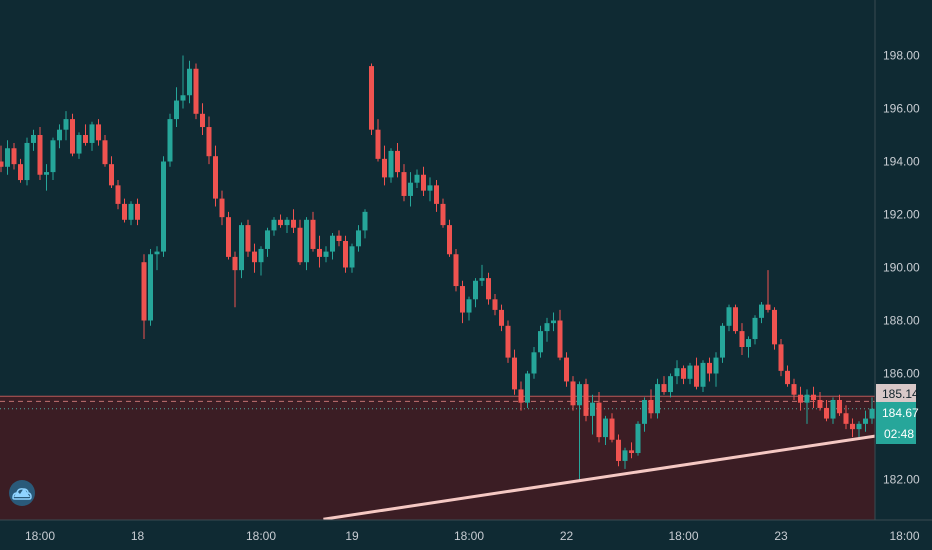 The height and width of the screenshot is (550, 932). Describe the element at coordinates (599, 477) in the screenshot. I see `trendline` at that location.